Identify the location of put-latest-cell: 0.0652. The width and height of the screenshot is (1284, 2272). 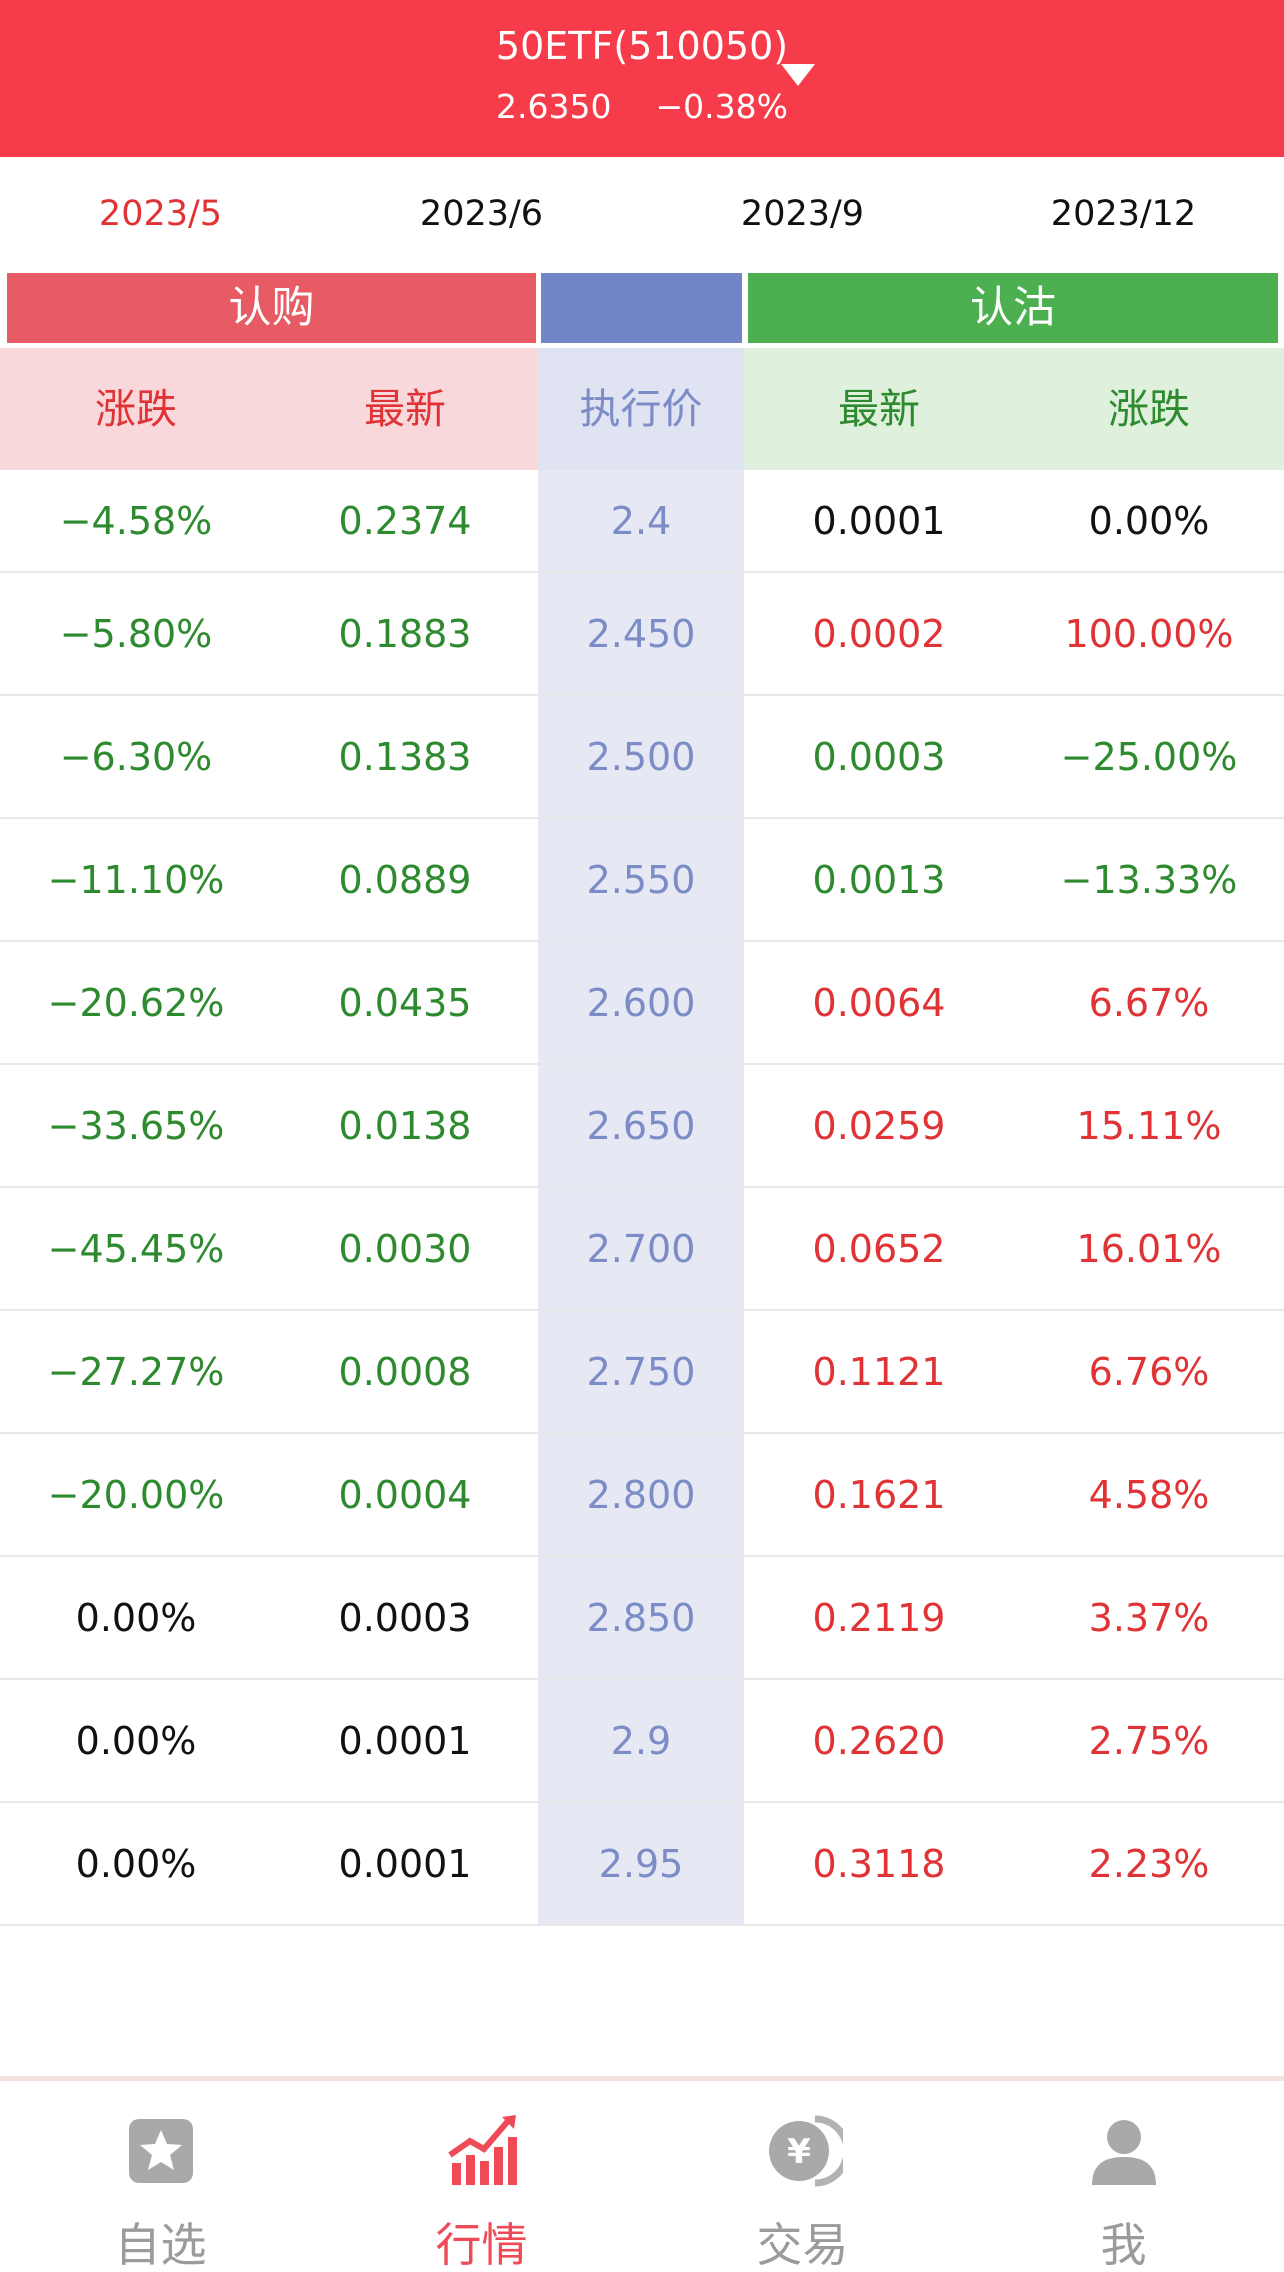
(879, 1248).